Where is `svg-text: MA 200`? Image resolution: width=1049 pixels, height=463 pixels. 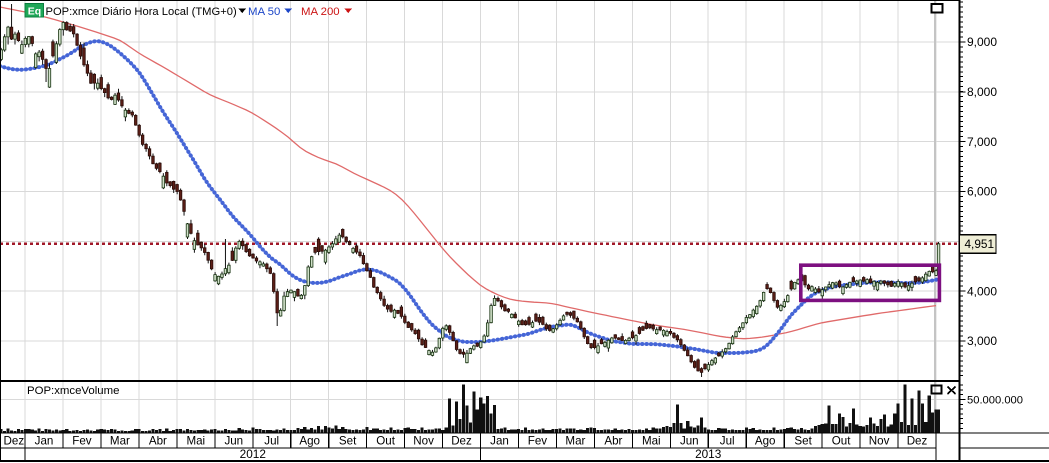
svg-text: MA 200 is located at coordinates (320, 12).